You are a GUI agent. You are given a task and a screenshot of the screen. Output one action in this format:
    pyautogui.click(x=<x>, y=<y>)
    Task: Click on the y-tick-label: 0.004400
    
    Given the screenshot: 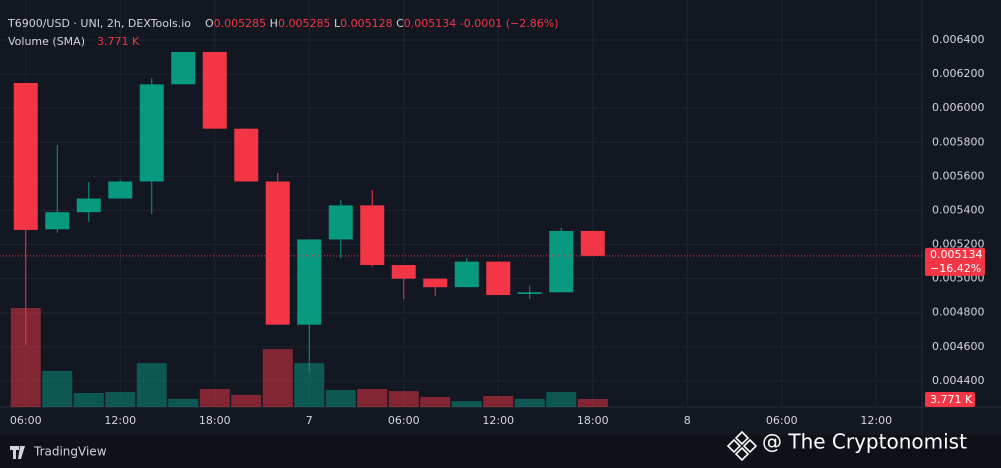 What is the action you would take?
    pyautogui.click(x=958, y=380)
    